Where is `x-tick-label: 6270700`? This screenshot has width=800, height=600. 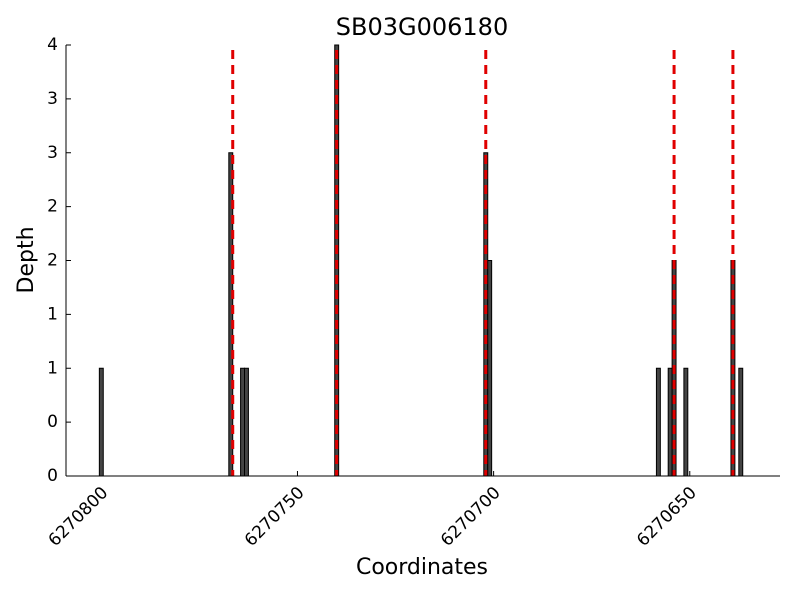
x-tick-label: 6270700 is located at coordinates (471, 517).